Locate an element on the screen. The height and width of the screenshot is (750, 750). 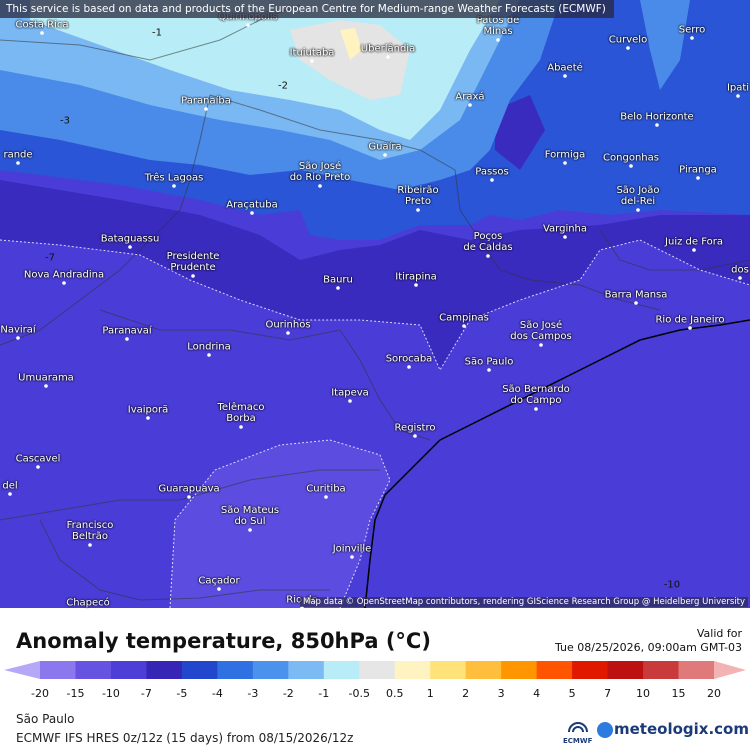
city-label: Varginha is located at coordinates (565, 229).